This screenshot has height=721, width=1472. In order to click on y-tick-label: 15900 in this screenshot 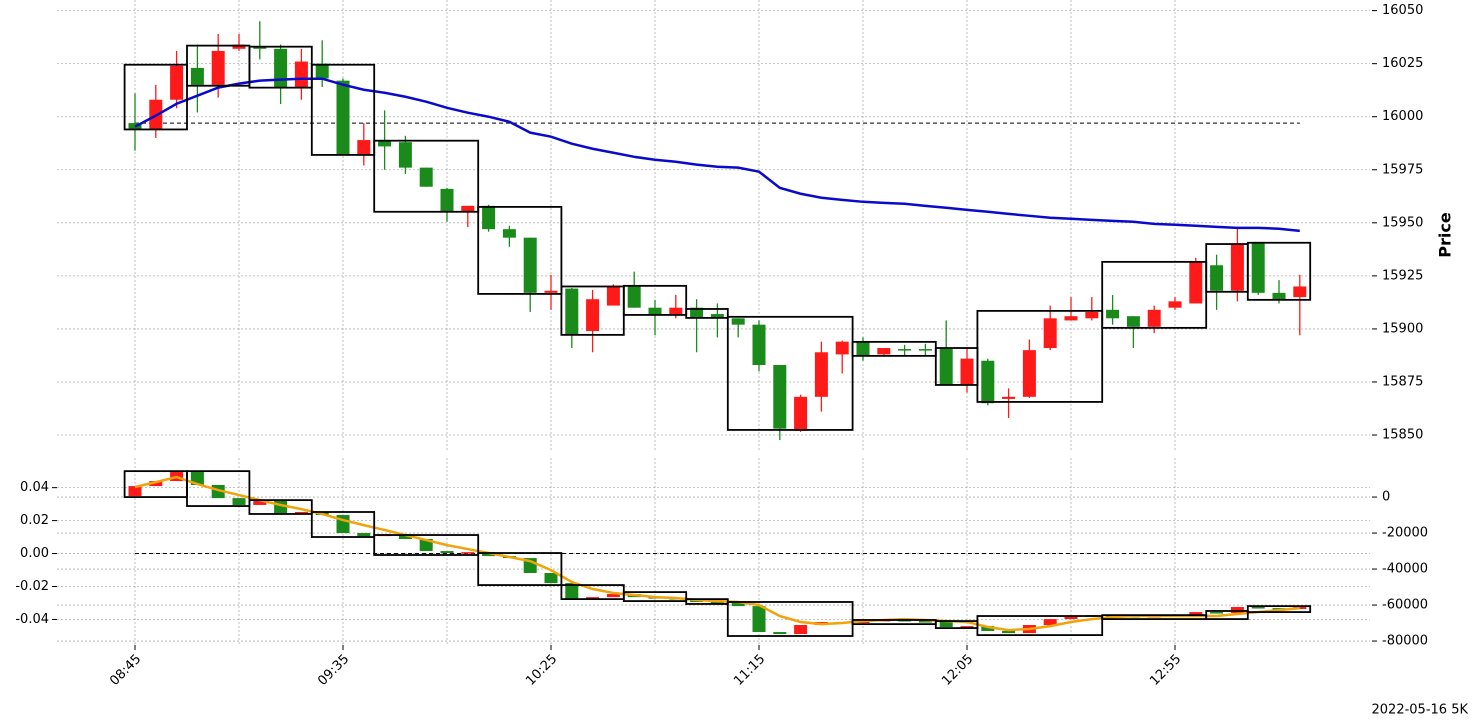, I will do `click(1402, 328)`.